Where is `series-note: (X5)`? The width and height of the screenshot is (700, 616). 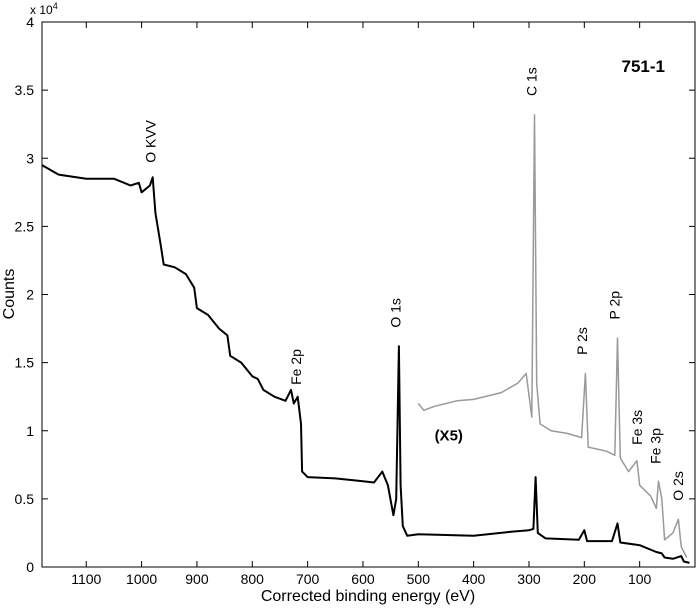 series-note: (X5) is located at coordinates (449, 435).